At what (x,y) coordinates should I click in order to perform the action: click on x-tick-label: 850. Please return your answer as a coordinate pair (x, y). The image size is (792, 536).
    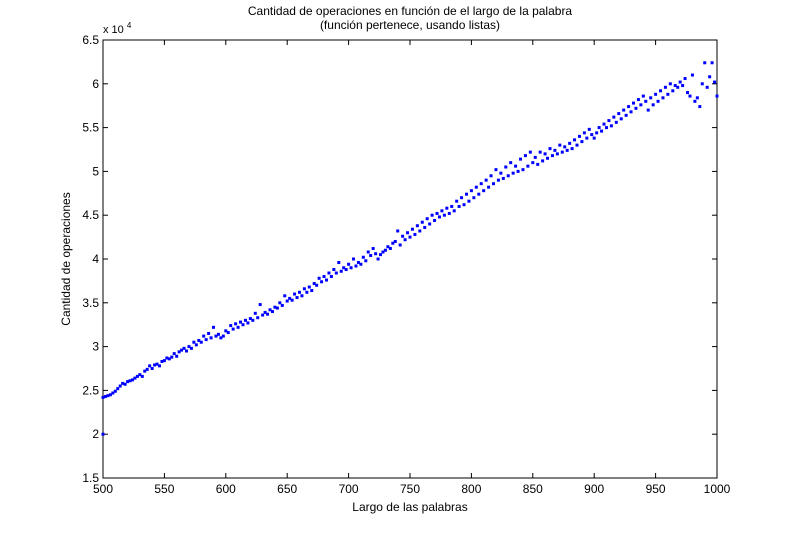
    Looking at the image, I should click on (533, 489).